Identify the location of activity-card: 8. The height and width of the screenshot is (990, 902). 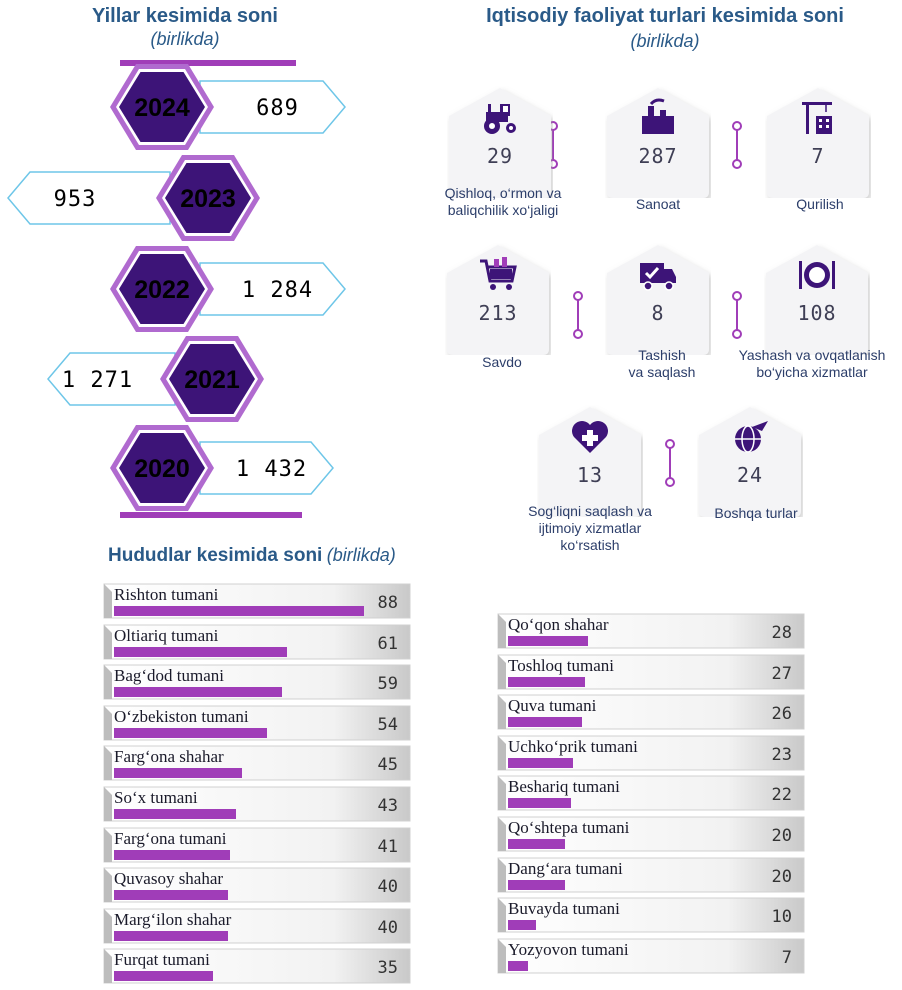
(658, 299).